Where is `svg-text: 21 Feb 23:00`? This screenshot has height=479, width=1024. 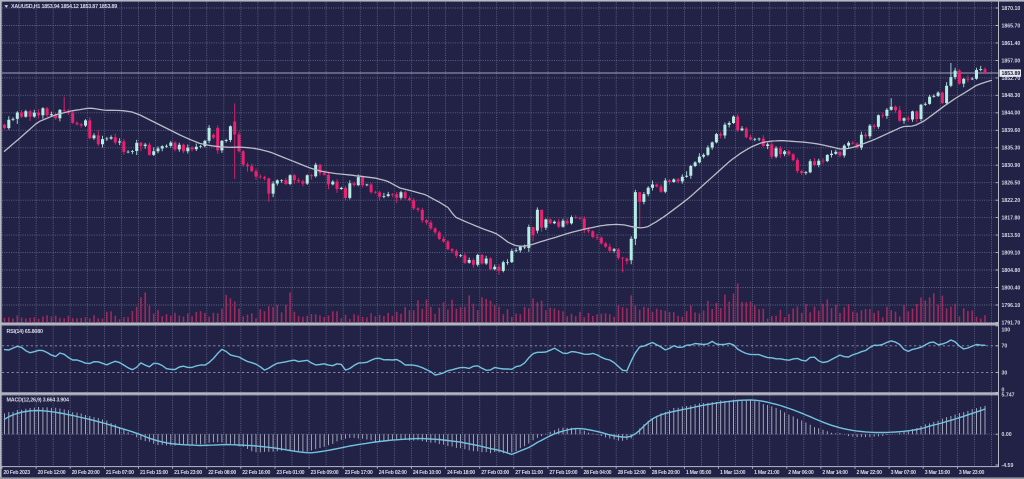 svg-text: 21 Feb 23:00 is located at coordinates (188, 473).